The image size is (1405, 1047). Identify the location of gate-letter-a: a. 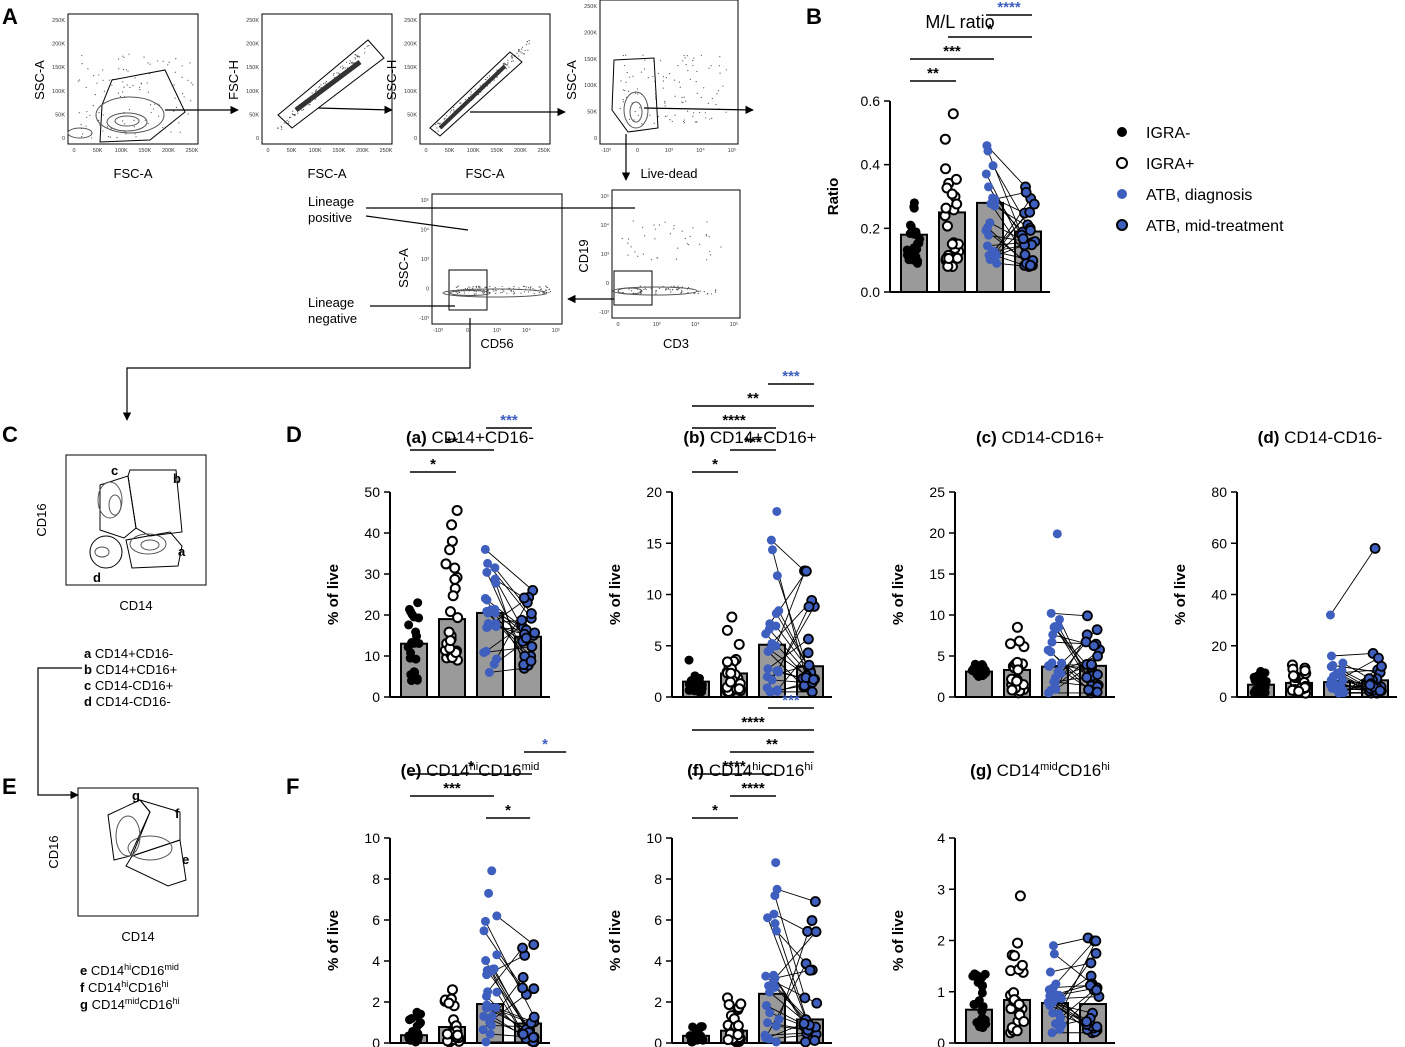
(182, 551).